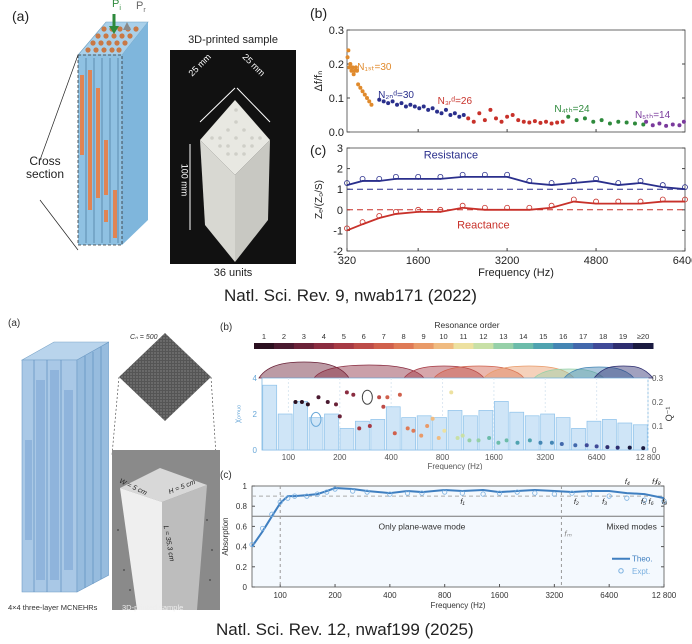 The height and width of the screenshot is (644, 692). Describe the element at coordinates (340, 457) in the screenshot. I see `x-tick-label: 200` at that location.